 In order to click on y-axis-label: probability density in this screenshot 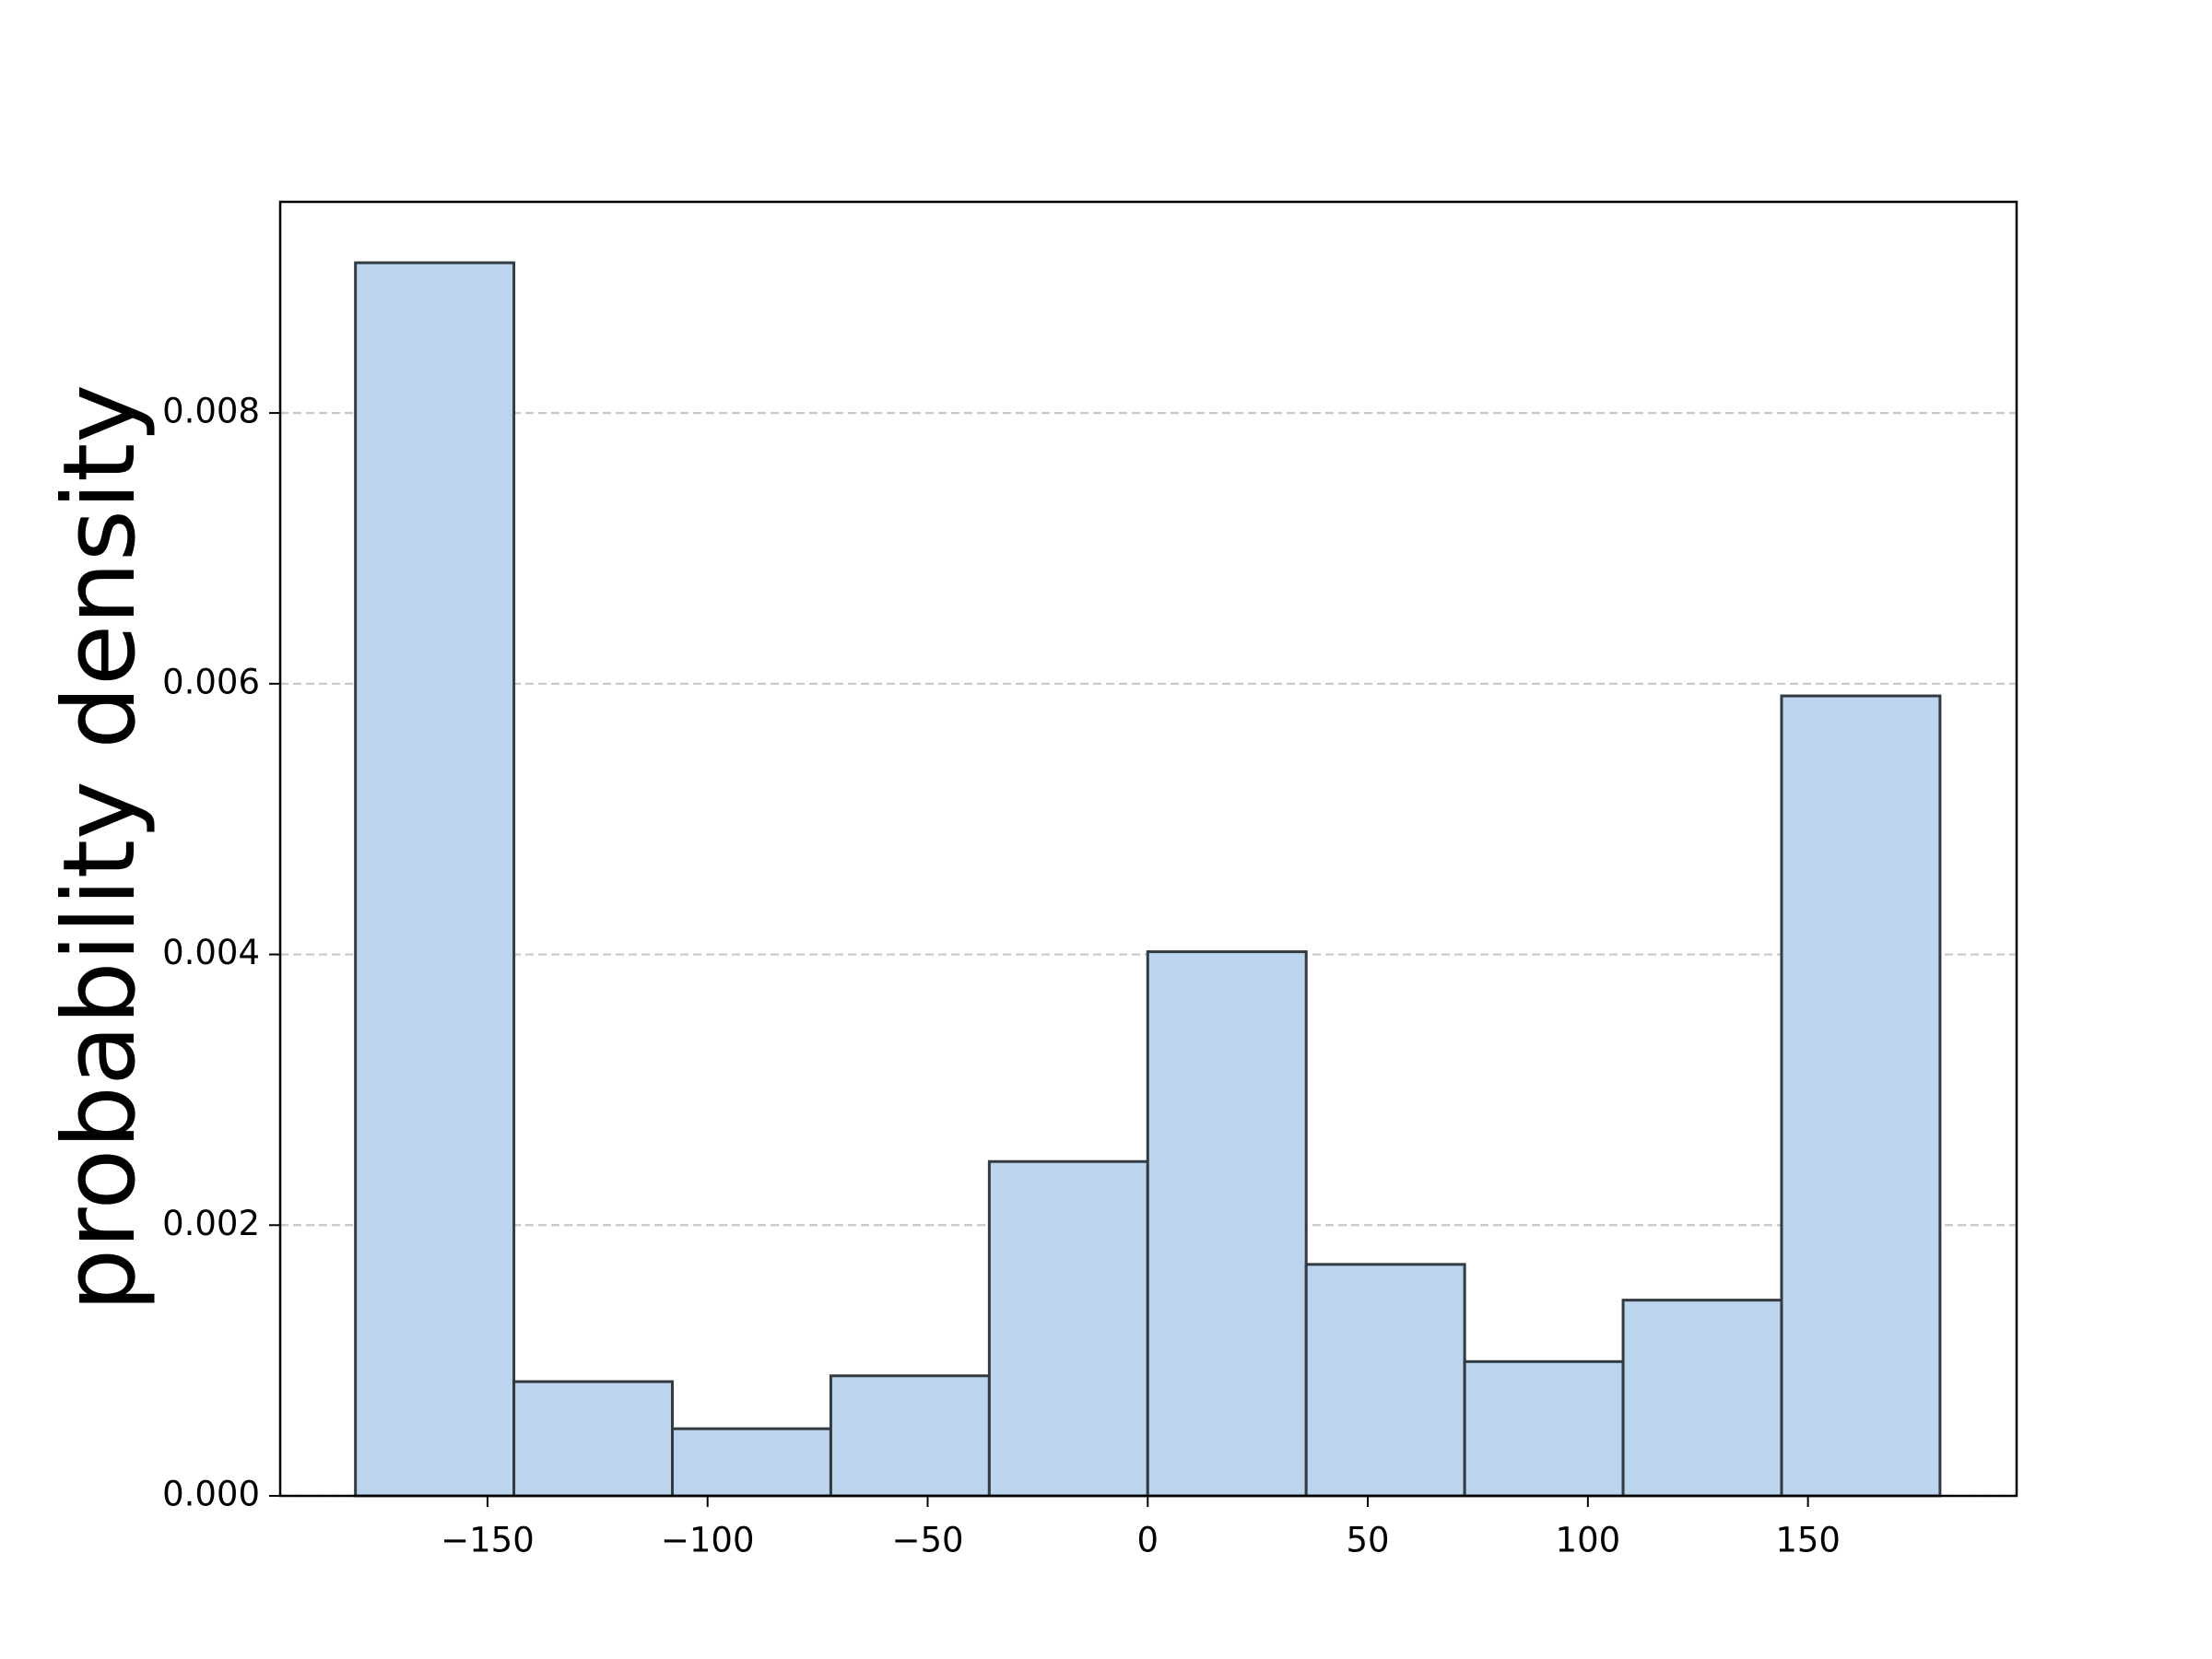, I will do `click(100, 848)`.